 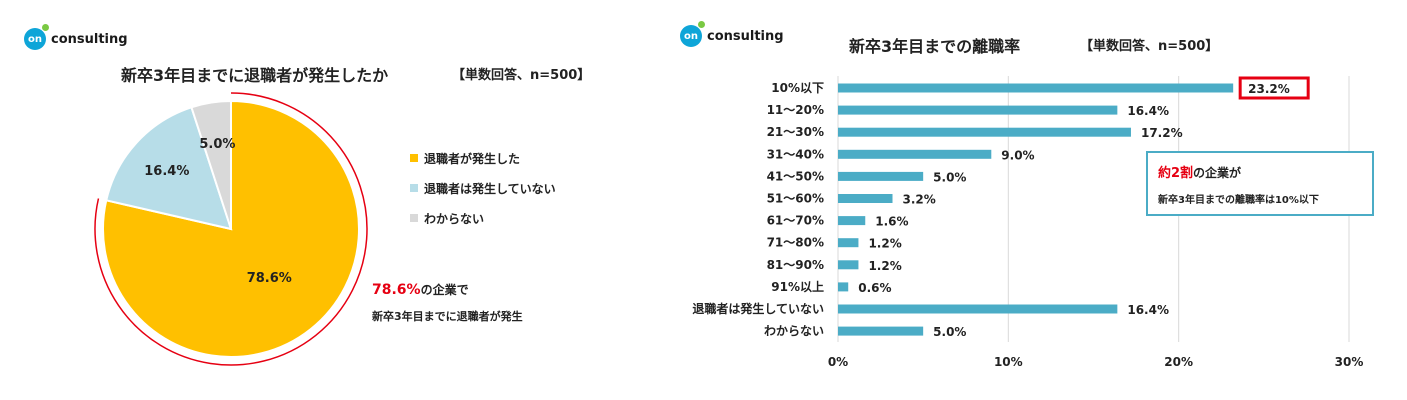 I want to click on legend-label: 退職者は発生していない, so click(x=490, y=188).